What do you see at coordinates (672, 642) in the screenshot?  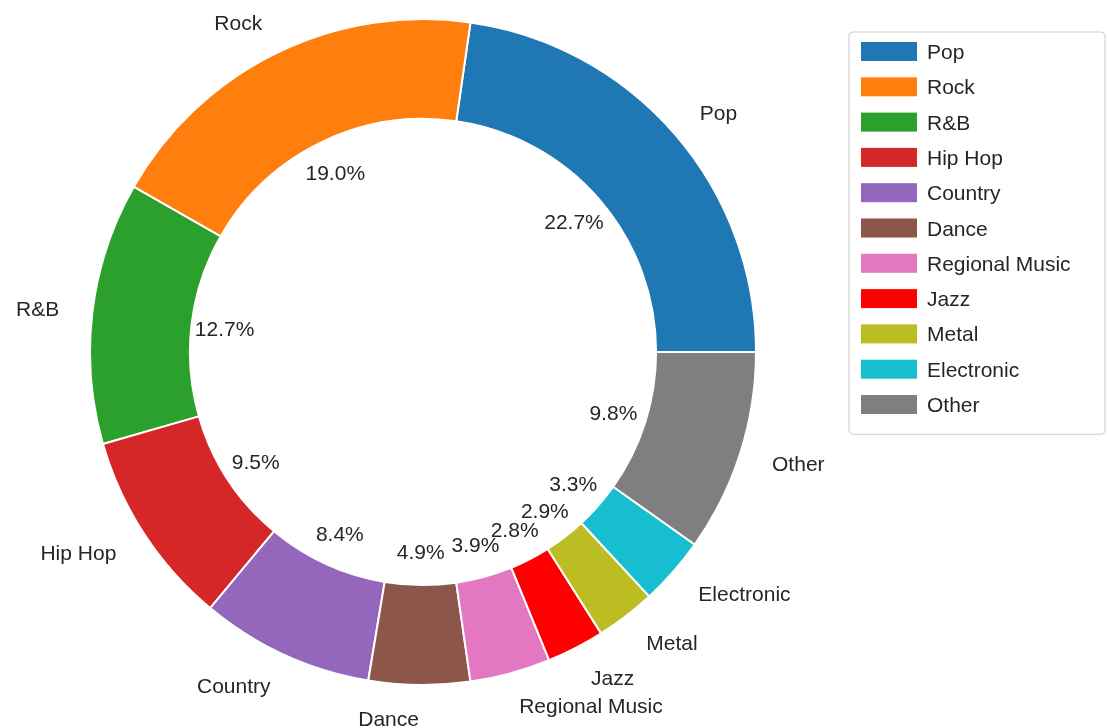 I see `slice-label: Metal` at bounding box center [672, 642].